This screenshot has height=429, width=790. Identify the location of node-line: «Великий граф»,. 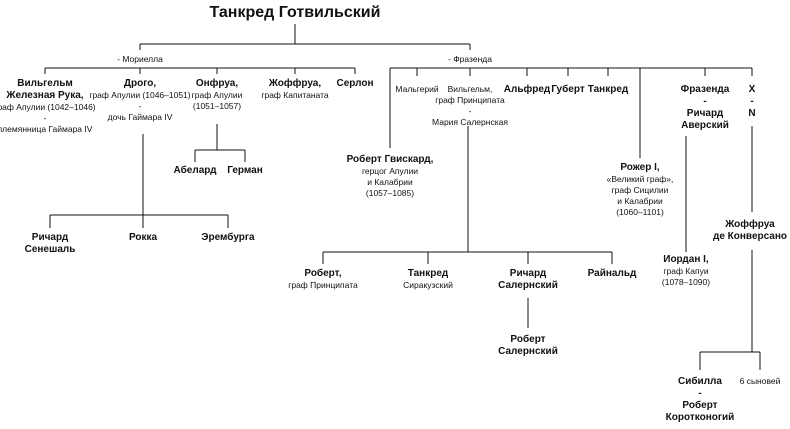
(640, 179).